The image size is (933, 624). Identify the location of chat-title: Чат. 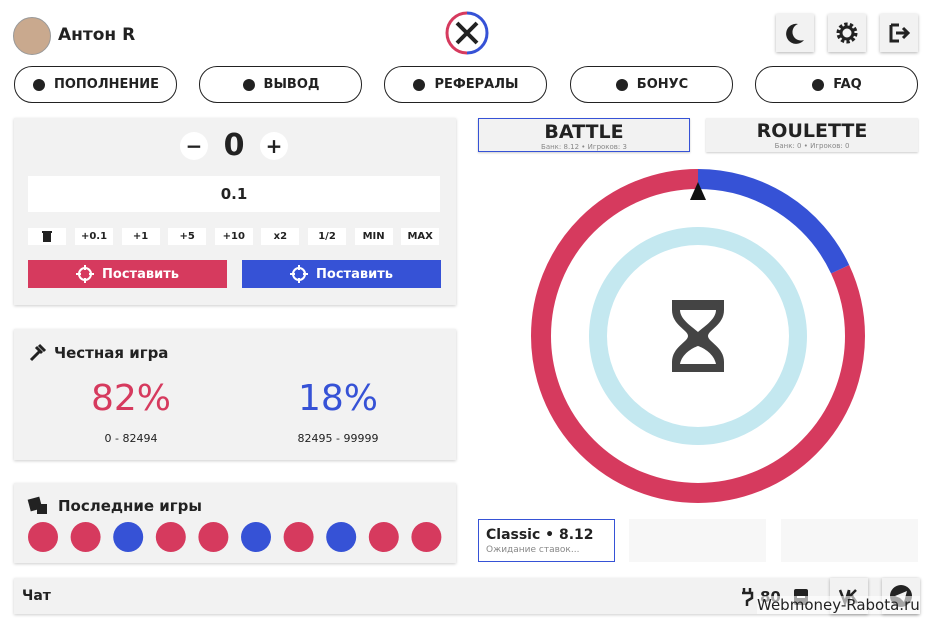
(36, 596).